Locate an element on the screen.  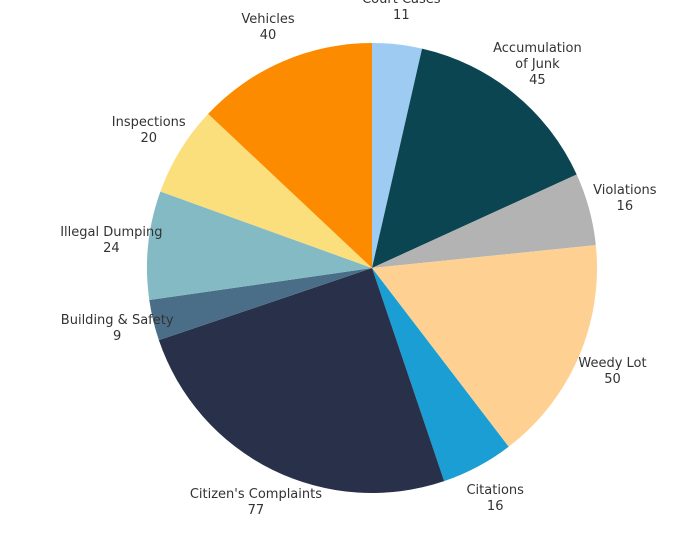
slice-name: Violations is located at coordinates (625, 191).